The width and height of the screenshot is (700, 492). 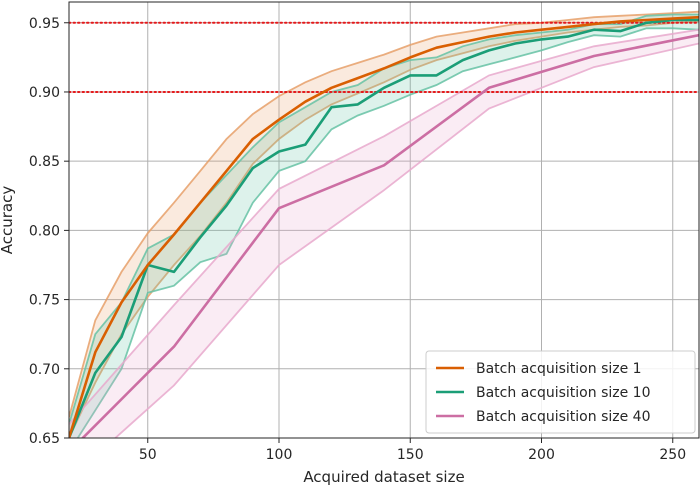 What do you see at coordinates (559, 369) in the screenshot?
I see `legend-label-1: Batch acquisition size 1` at bounding box center [559, 369].